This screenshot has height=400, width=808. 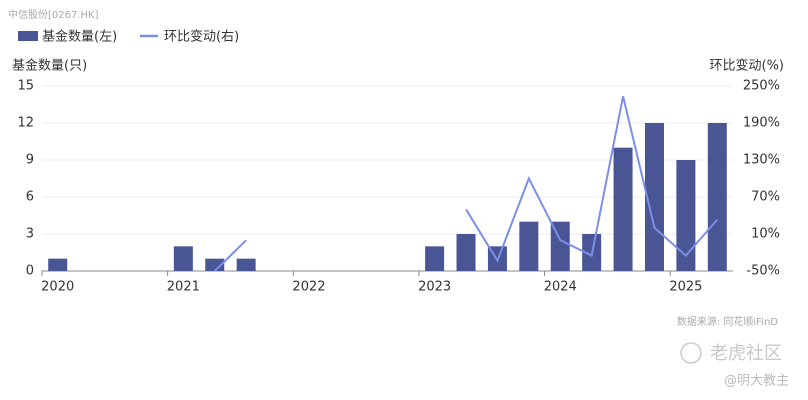 What do you see at coordinates (763, 271) in the screenshot?
I see `y2-tick-label: -50%` at bounding box center [763, 271].